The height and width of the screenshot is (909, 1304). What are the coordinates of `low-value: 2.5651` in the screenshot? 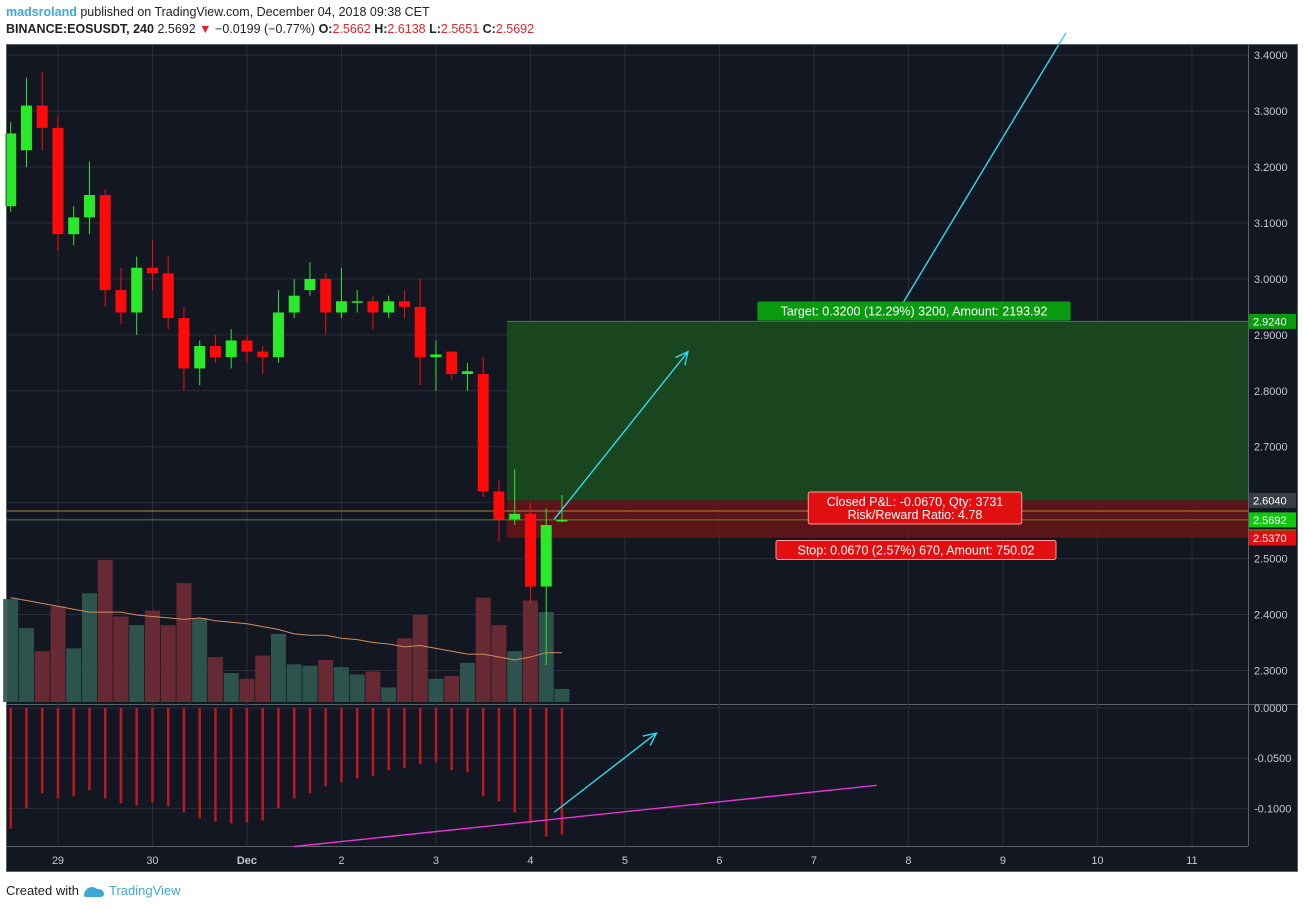 It's located at (460, 29).